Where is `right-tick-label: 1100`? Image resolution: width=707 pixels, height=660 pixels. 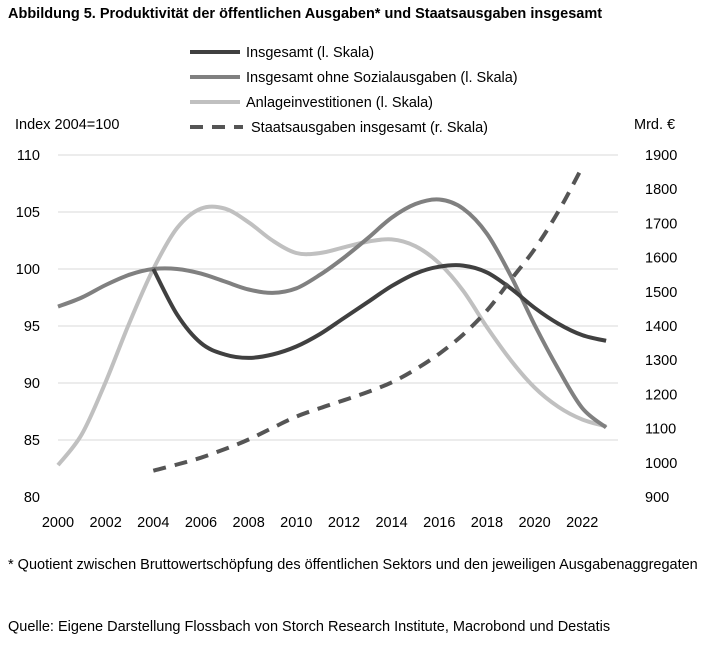
right-tick-label: 1100 is located at coordinates (660, 430).